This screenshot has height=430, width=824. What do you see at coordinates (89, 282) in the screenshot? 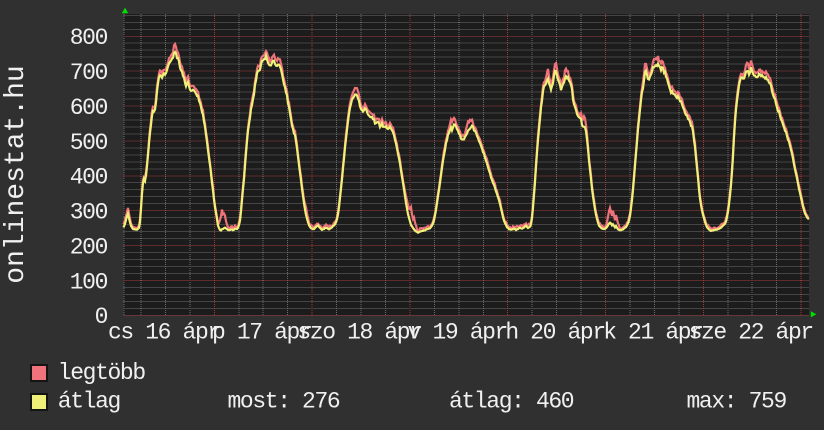
I see `svg-text: 100` at bounding box center [89, 282].